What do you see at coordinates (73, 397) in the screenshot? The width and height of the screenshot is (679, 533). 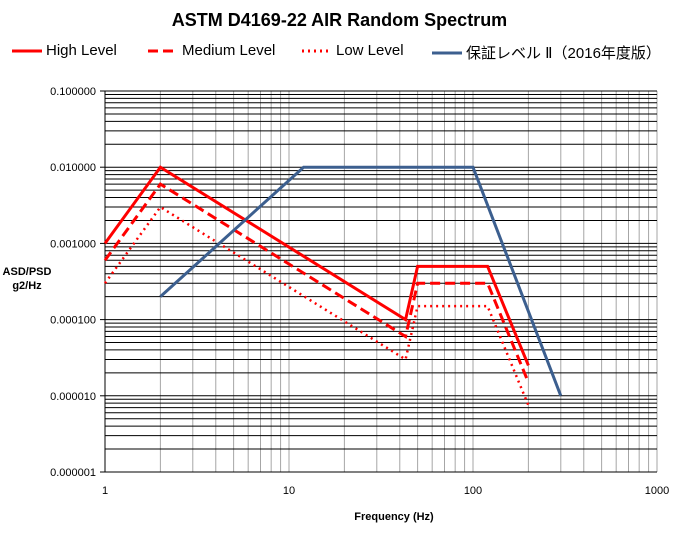 I see `y-tick-label: 0.000010` at bounding box center [73, 397].